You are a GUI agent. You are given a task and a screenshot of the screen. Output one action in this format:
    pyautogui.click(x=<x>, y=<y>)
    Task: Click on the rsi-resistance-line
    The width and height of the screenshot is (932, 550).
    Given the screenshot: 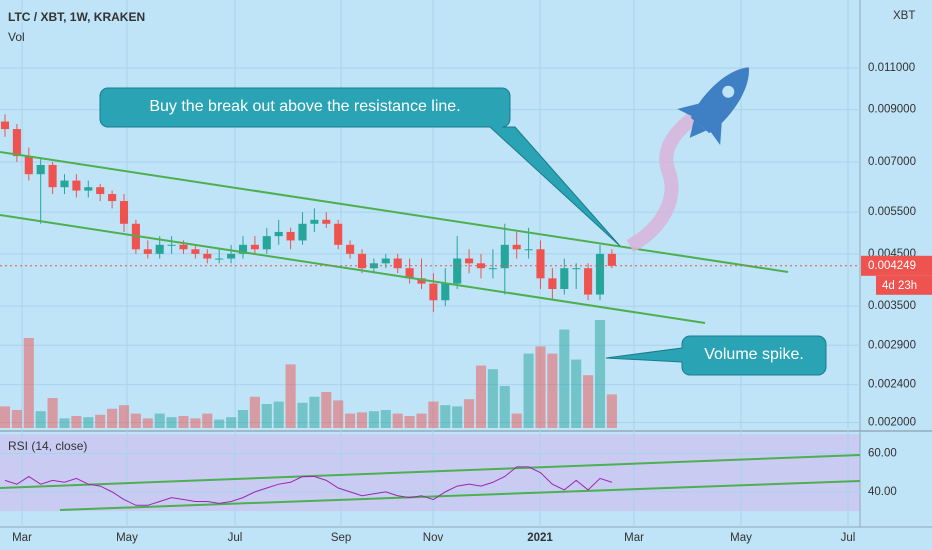 What is the action you would take?
    pyautogui.click(x=430, y=471)
    